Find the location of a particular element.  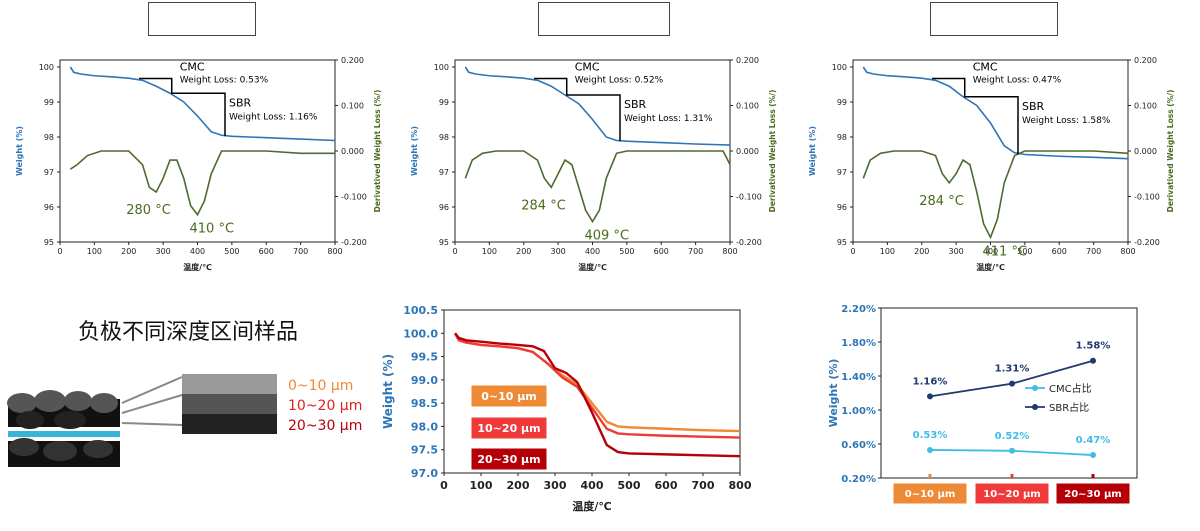

zoom-line-bot is located at coordinates (152, 424).